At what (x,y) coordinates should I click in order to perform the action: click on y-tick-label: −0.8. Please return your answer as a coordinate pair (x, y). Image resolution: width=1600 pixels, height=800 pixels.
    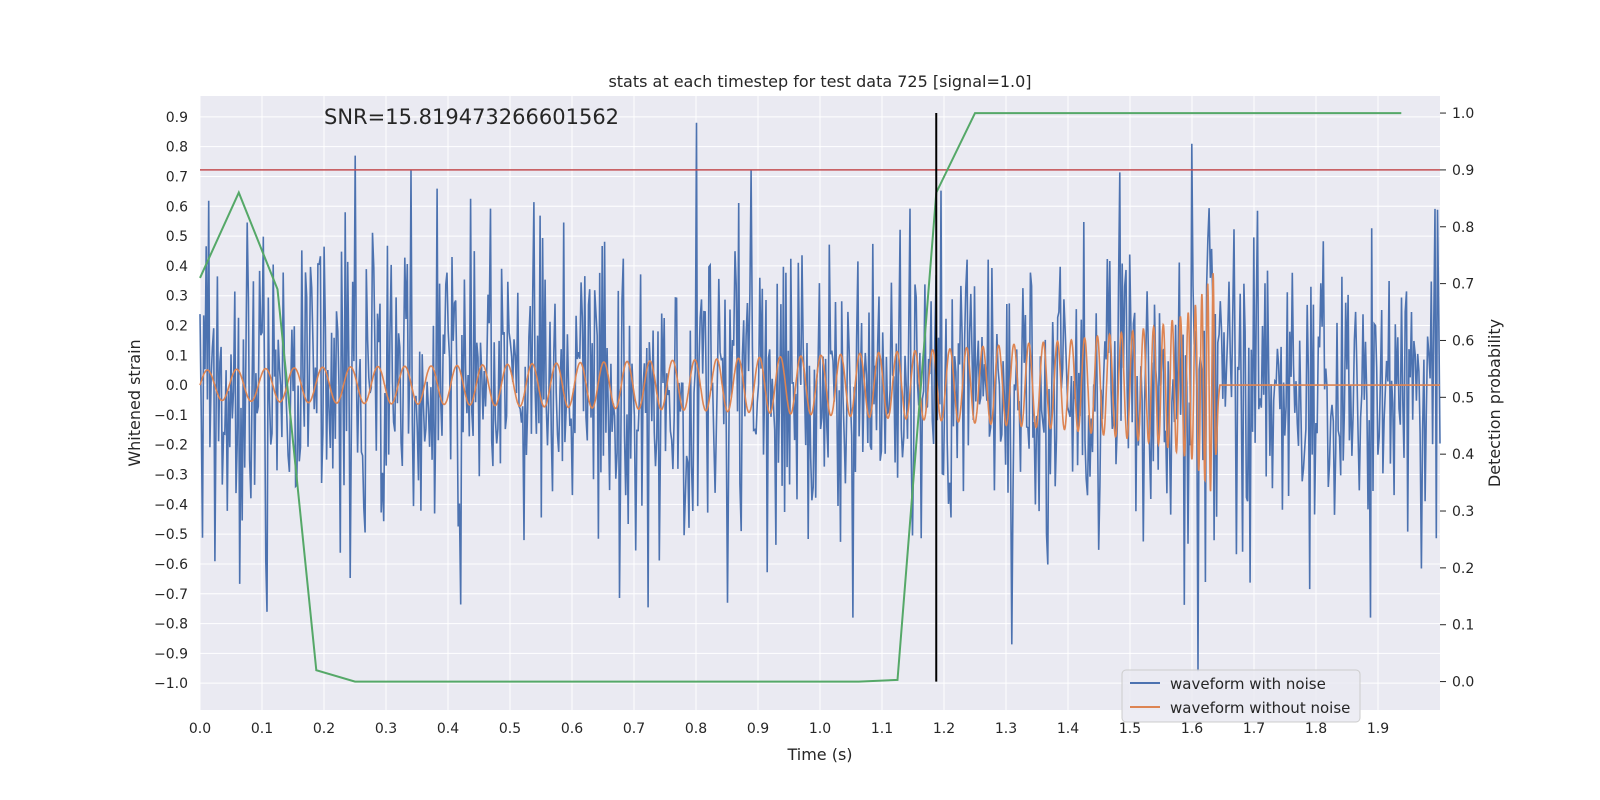
    Looking at the image, I should click on (171, 625).